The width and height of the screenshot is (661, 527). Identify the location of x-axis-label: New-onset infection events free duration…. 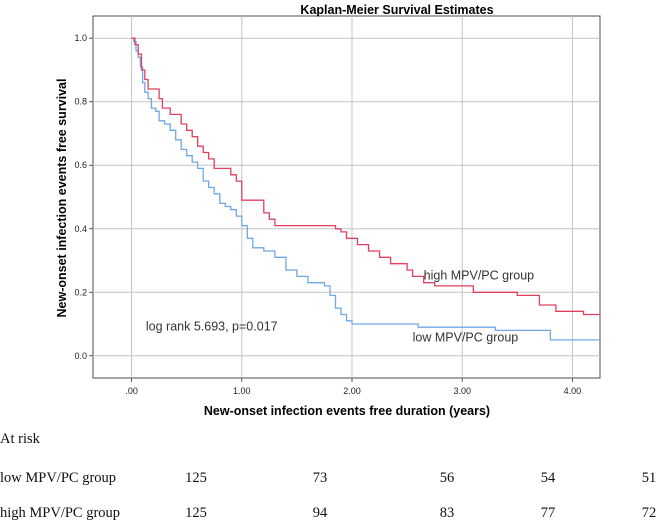
(347, 411).